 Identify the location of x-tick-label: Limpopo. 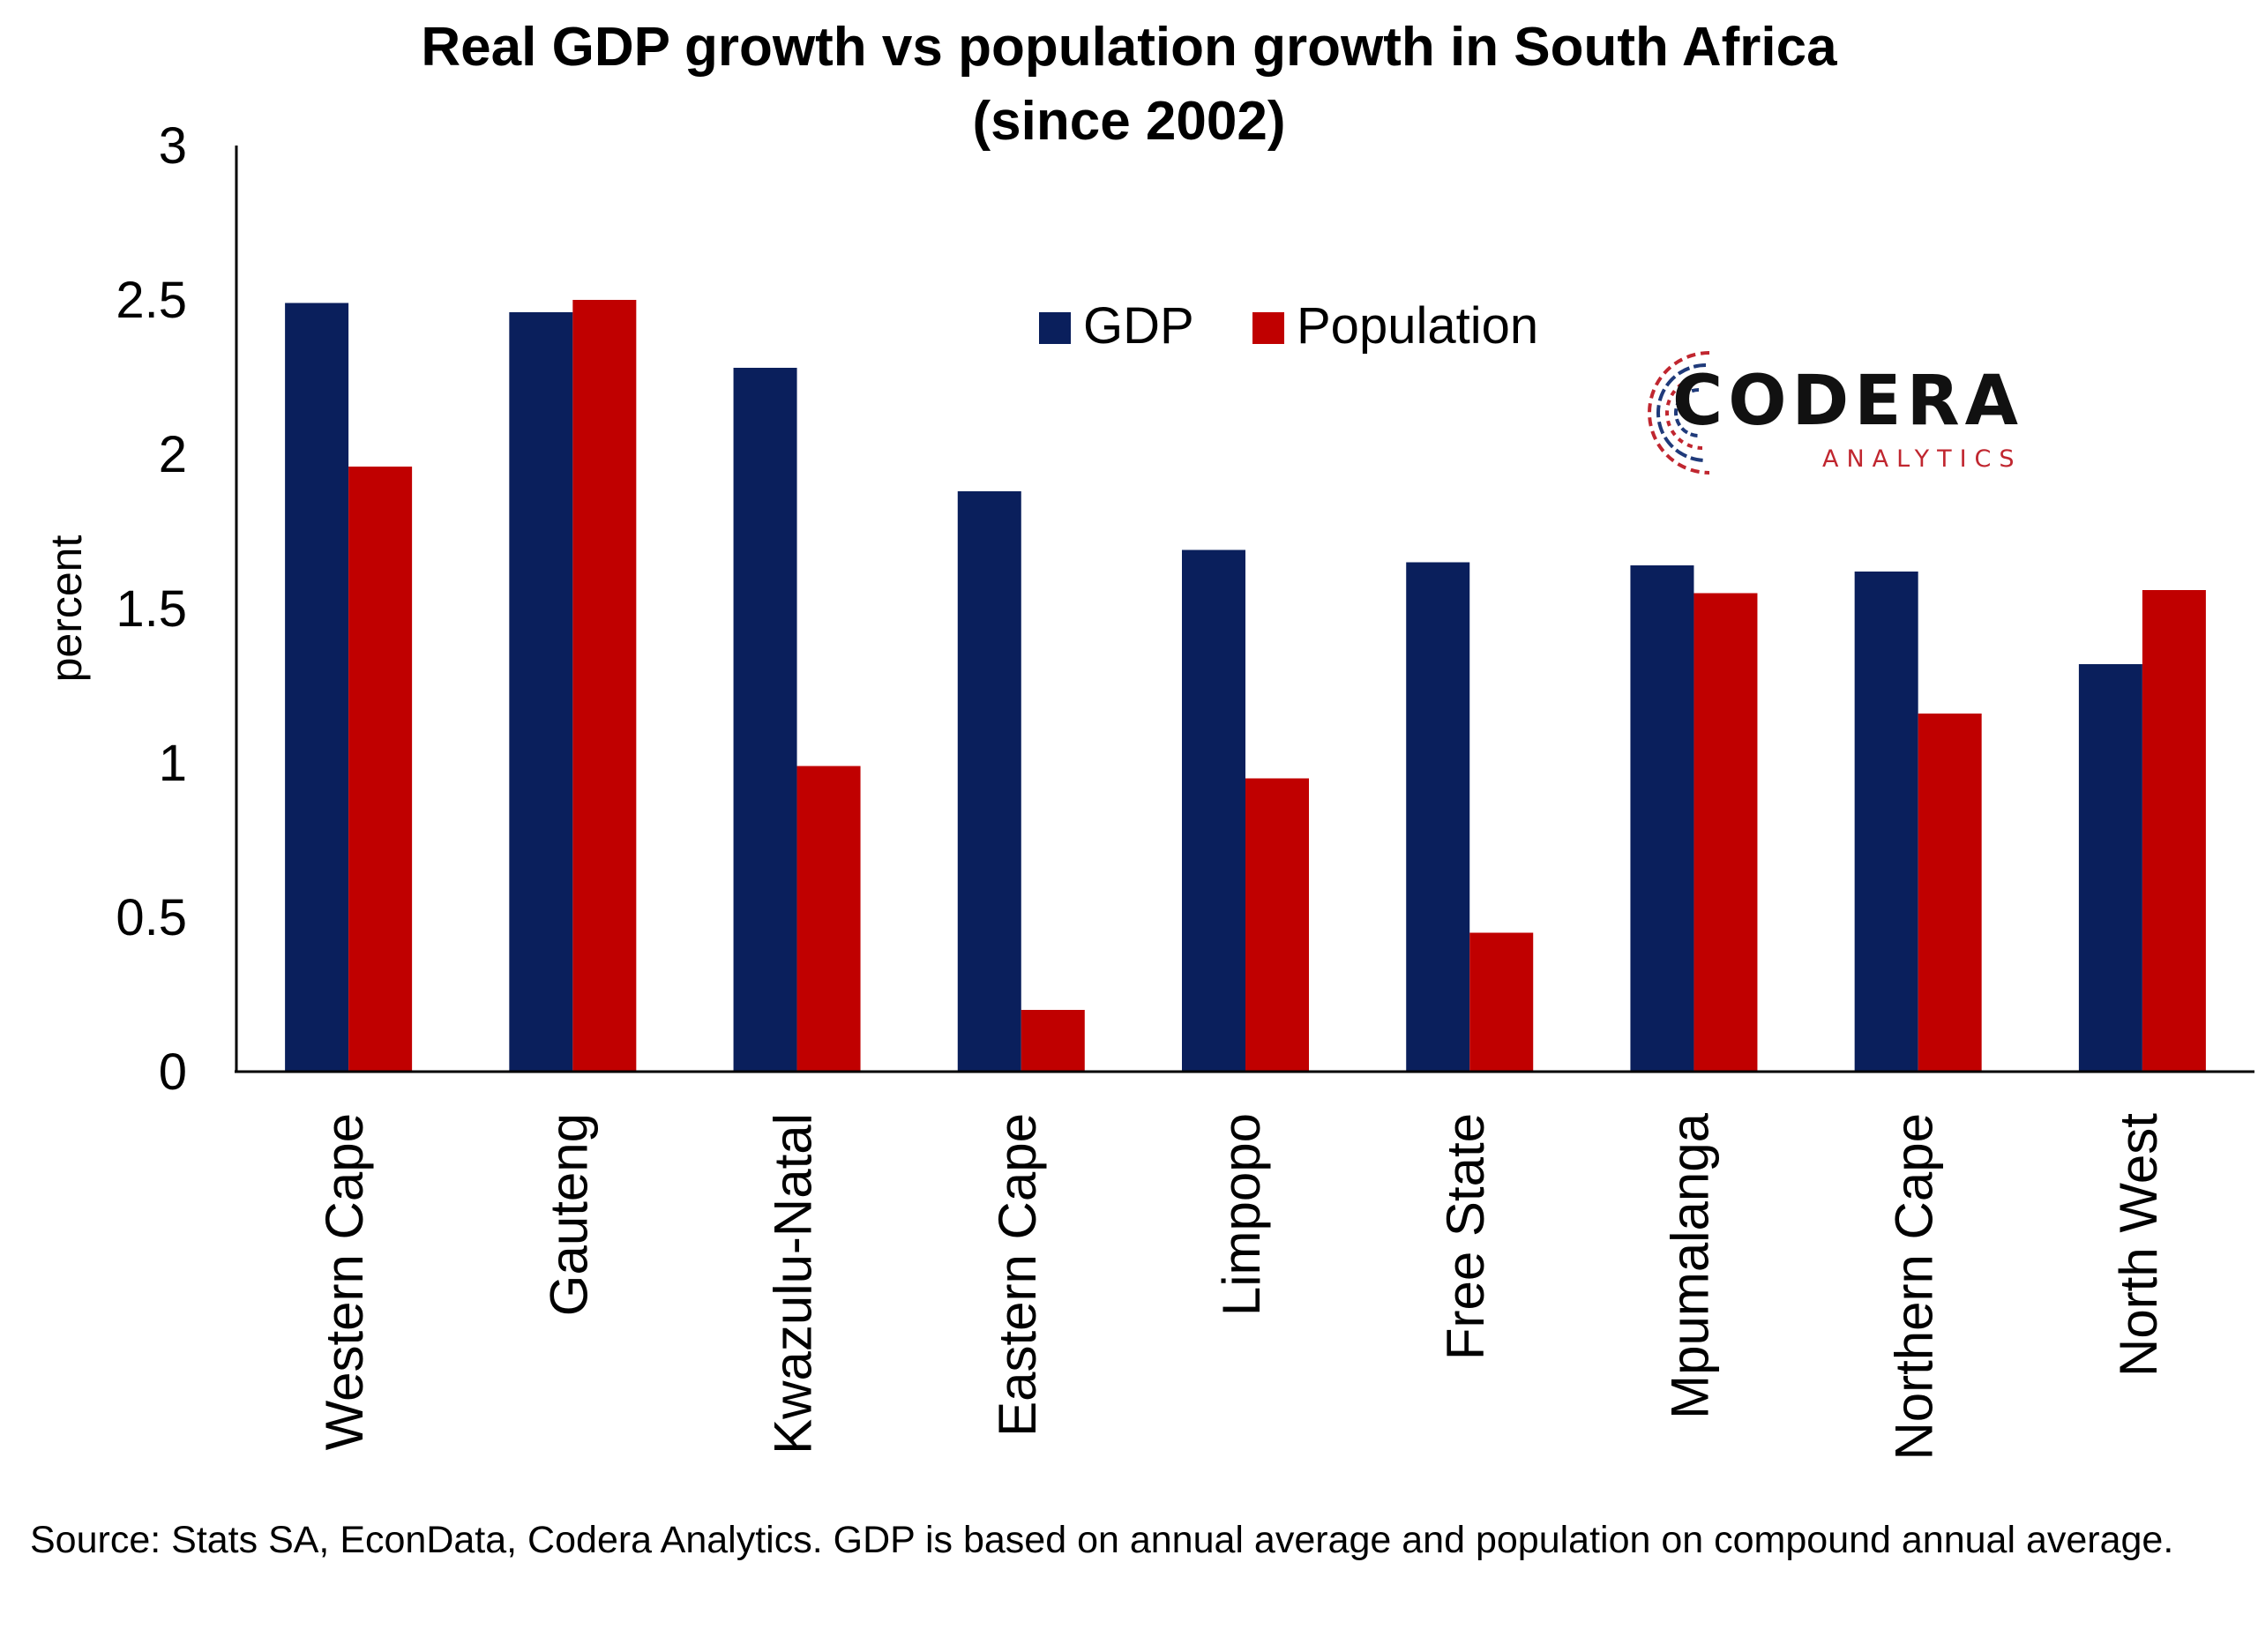
(1242, 1214).